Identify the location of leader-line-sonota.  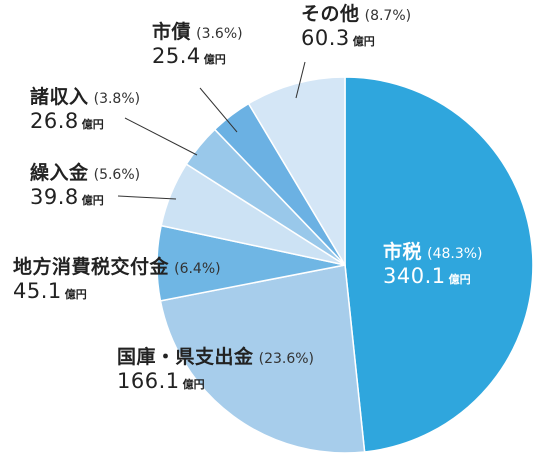
(300, 80).